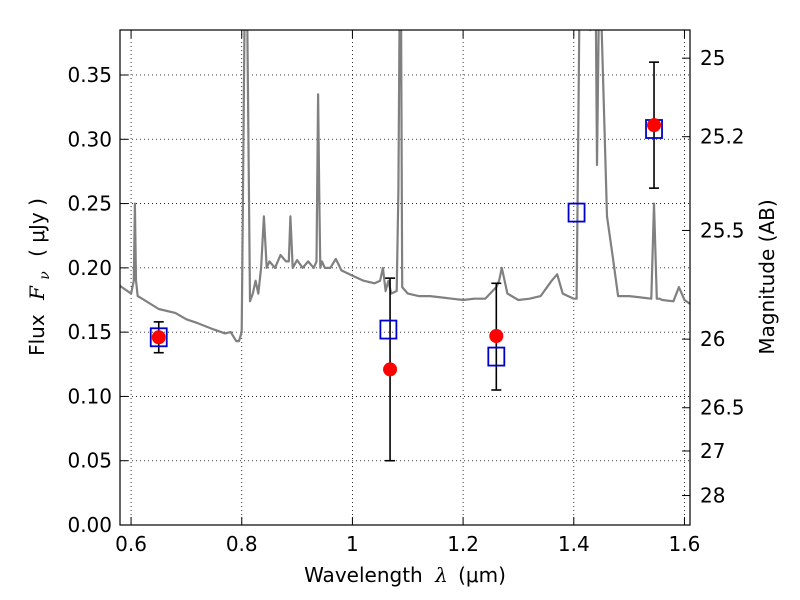  What do you see at coordinates (463, 544) in the screenshot?
I see `x-tick-label: 1.2` at bounding box center [463, 544].